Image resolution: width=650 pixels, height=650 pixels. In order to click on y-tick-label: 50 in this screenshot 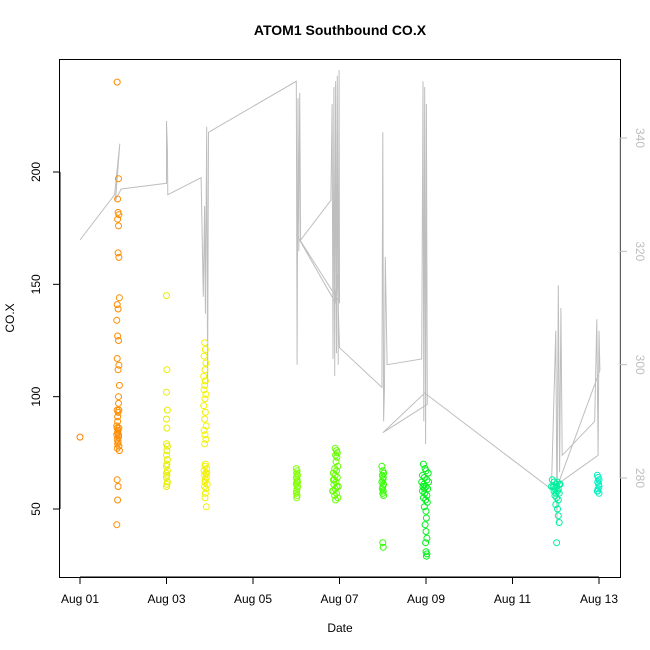, I will do `click(36, 509)`.